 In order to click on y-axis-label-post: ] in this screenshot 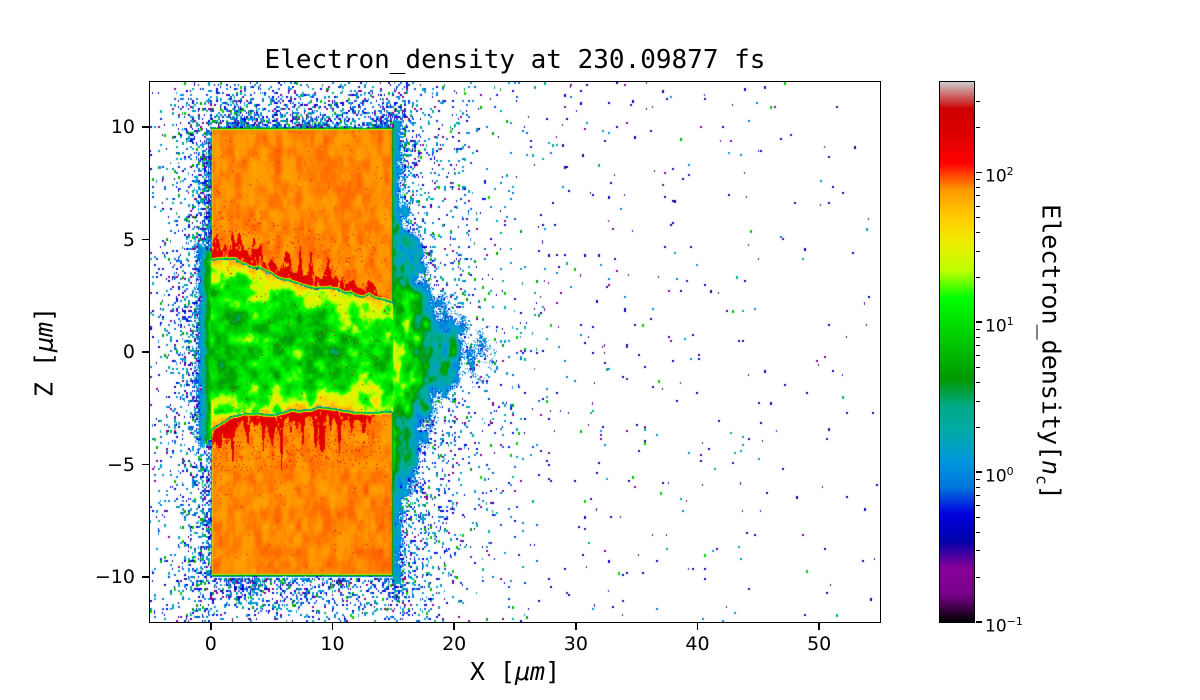, I will do `click(44, 314)`.